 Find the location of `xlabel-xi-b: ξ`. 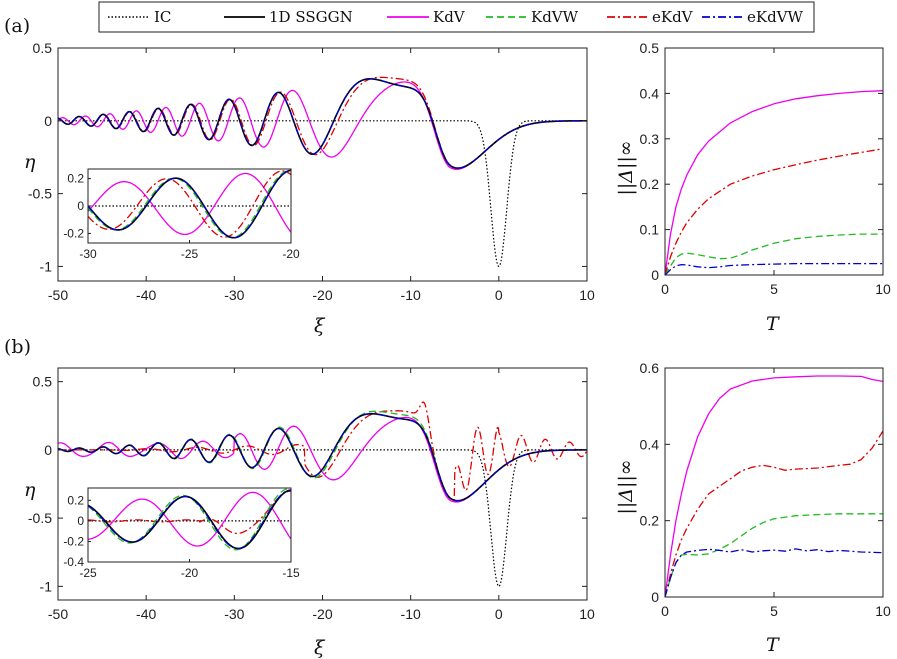

xlabel-xi-b: ξ is located at coordinates (320, 648).